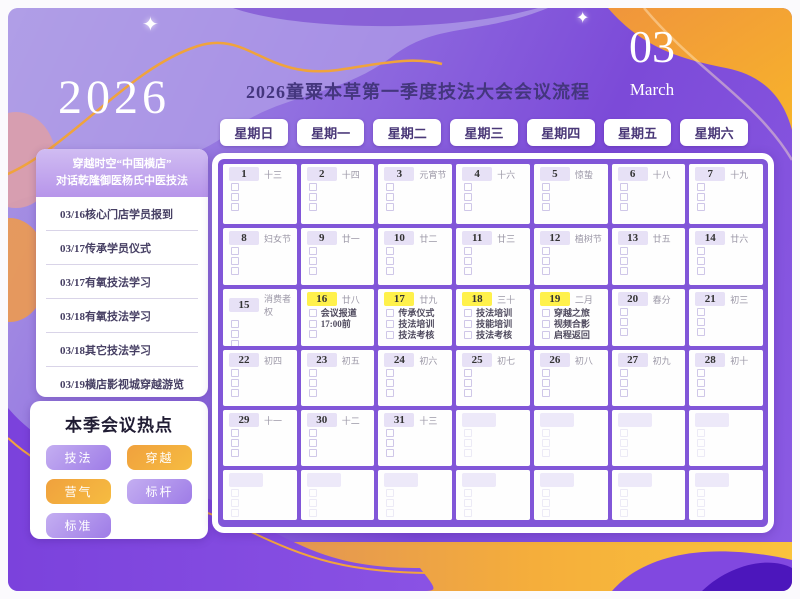 The width and height of the screenshot is (800, 599). I want to click on calendar-cell: 26 初八, so click(570, 378).